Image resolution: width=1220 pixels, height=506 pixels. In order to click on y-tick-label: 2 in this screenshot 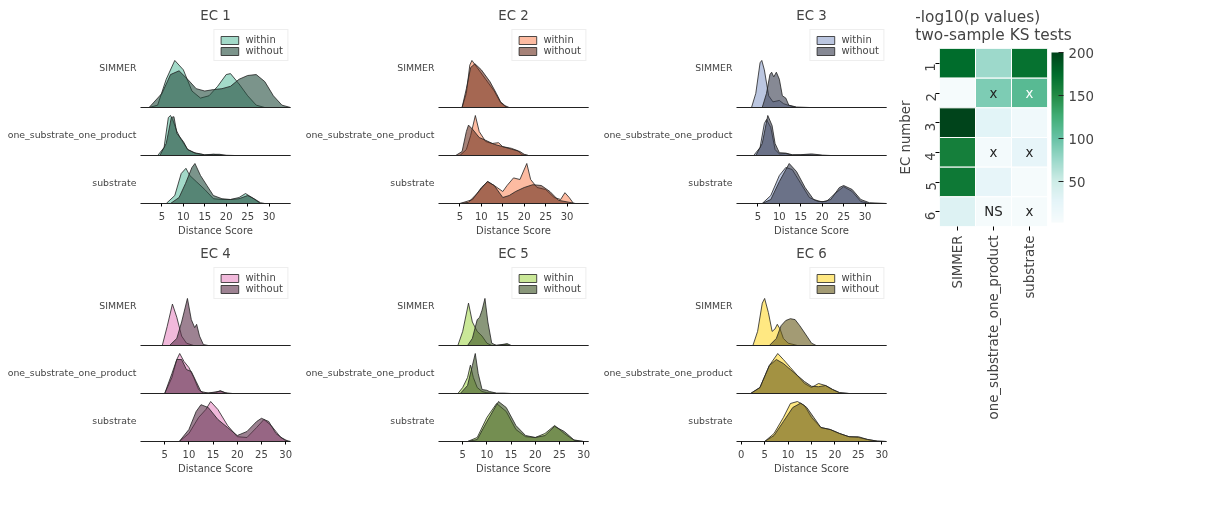, I will do `click(931, 97)`.